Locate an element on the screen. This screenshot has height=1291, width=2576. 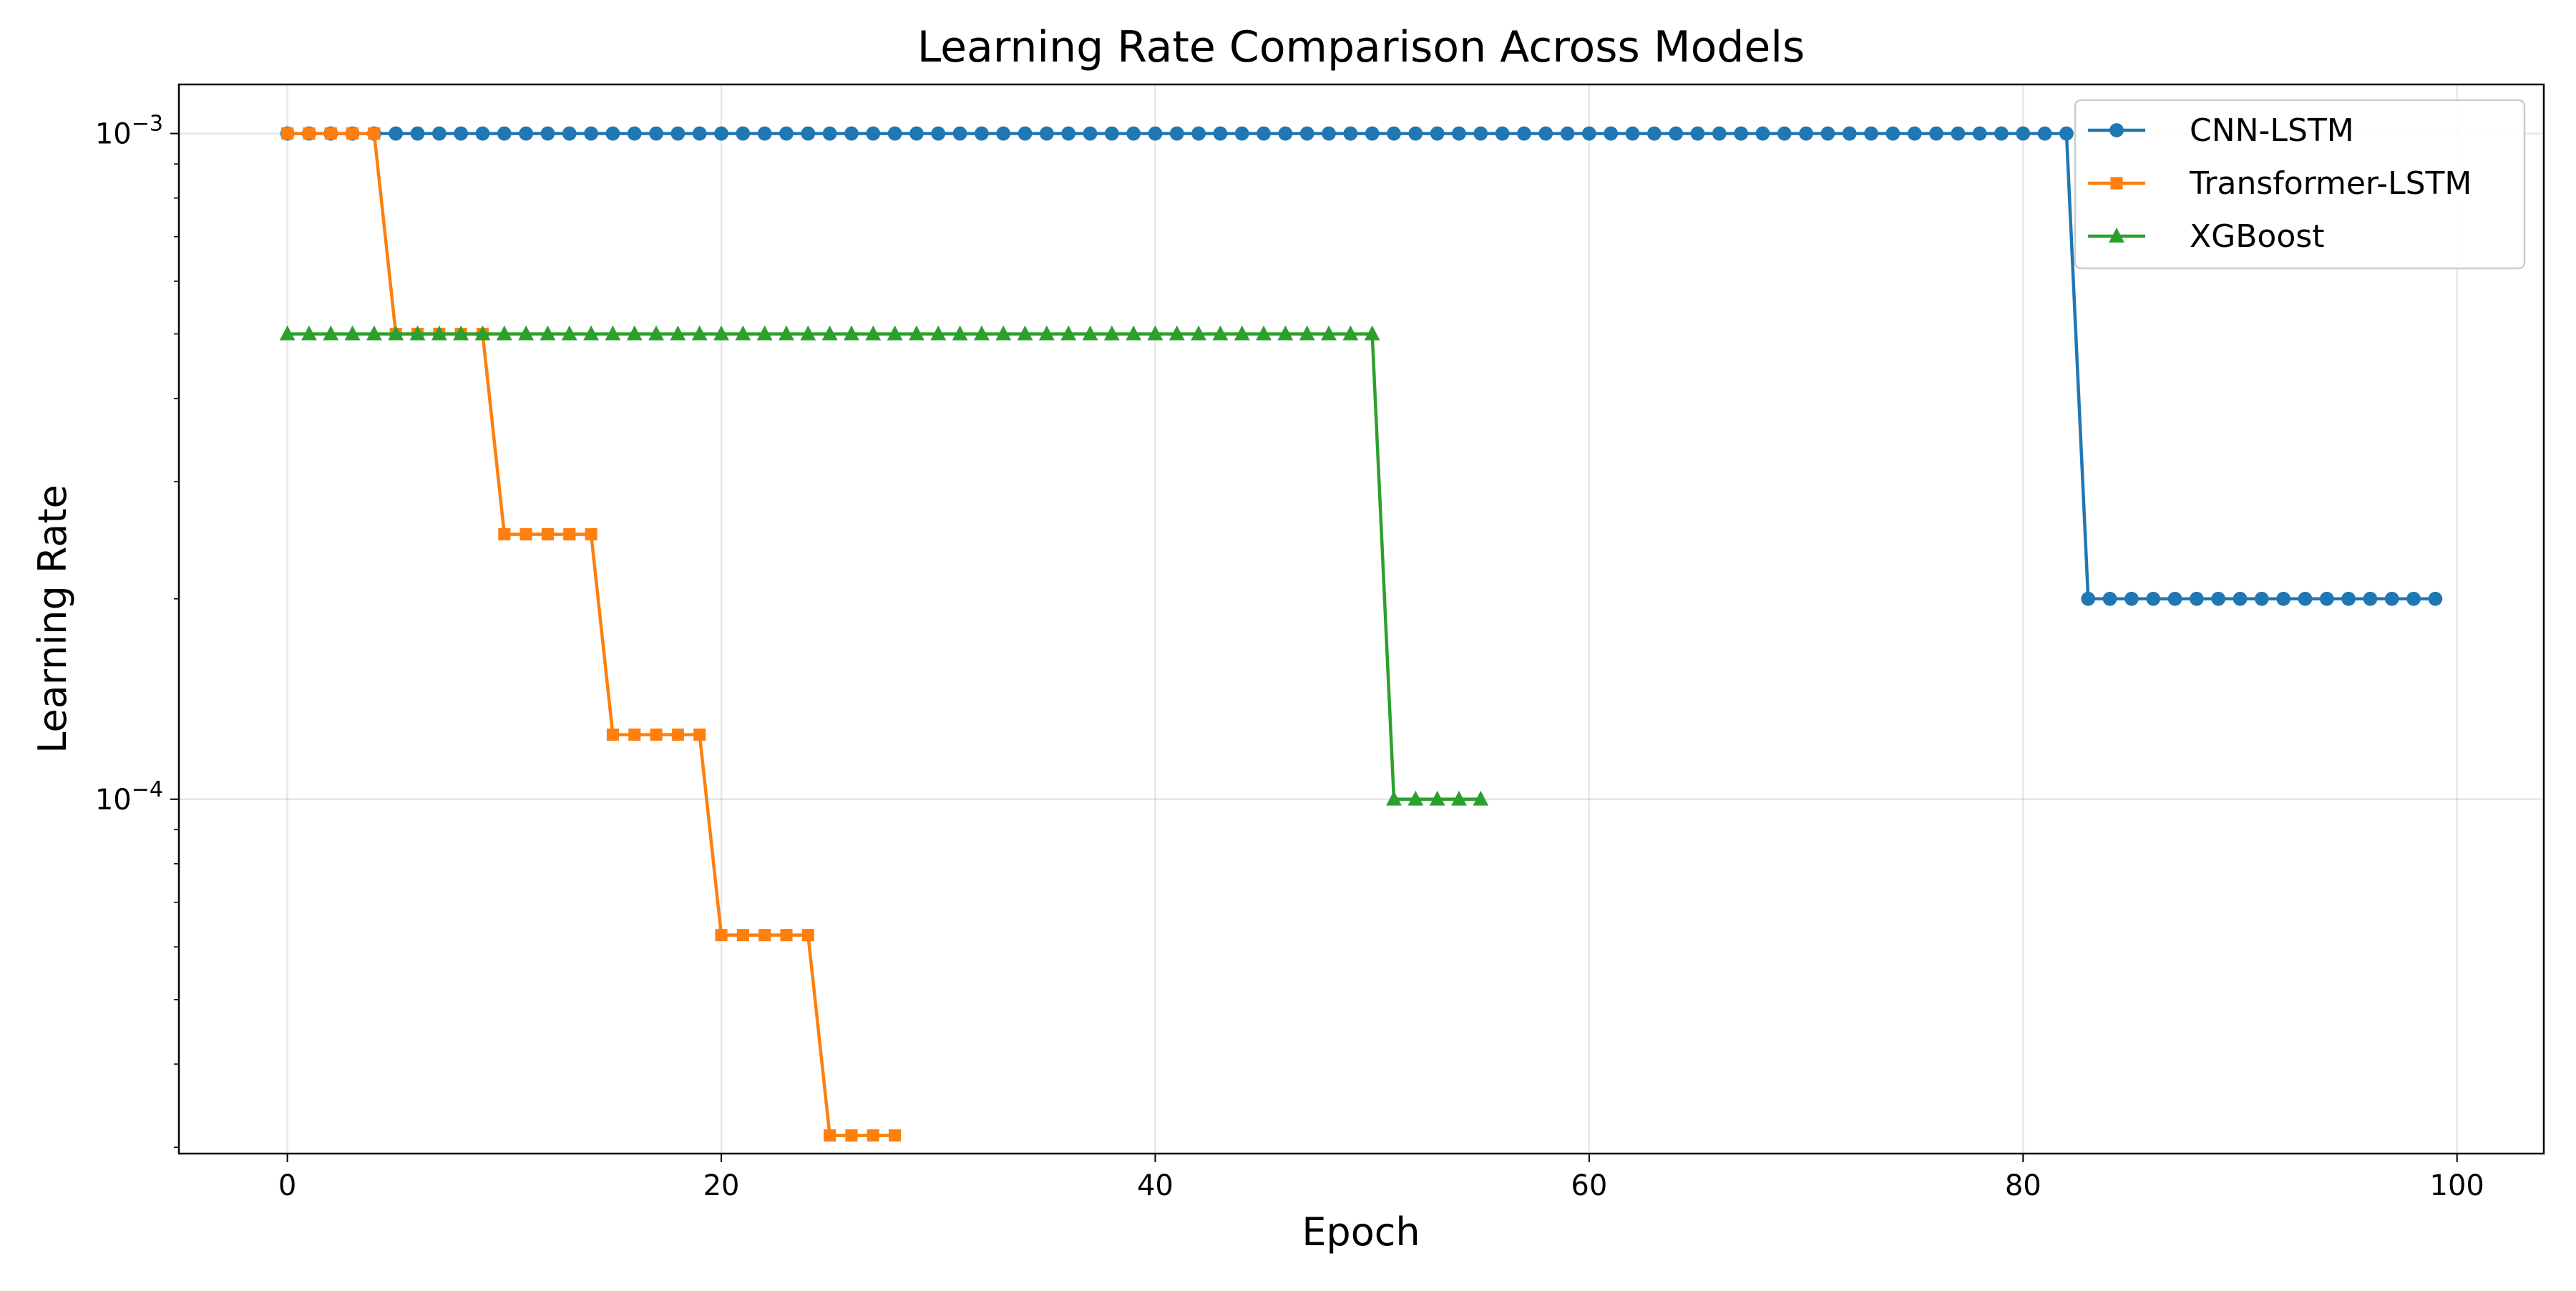
y-tick-label-exponent: −4 is located at coordinates (147, 789).